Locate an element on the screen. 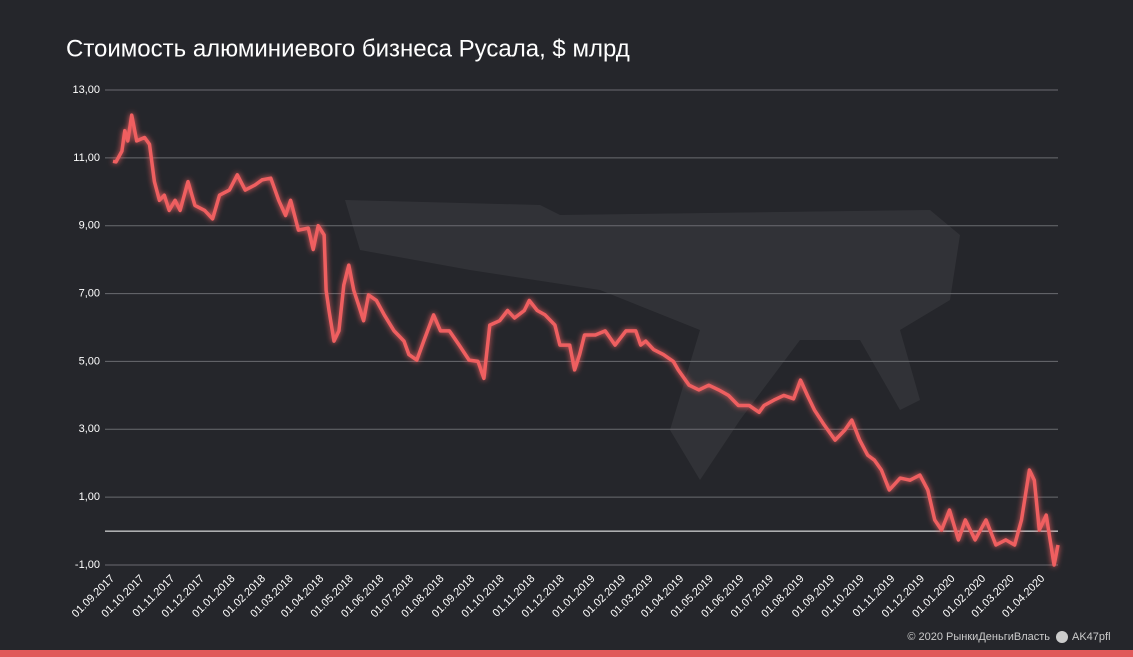 This screenshot has height=657, width=1133. y-tick-label: 3,00 is located at coordinates (89, 429).